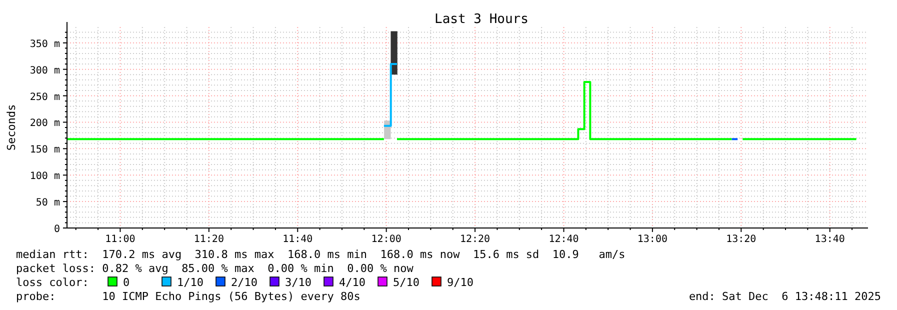  I want to click on y-tick-label: 50 m, so click(48, 203).